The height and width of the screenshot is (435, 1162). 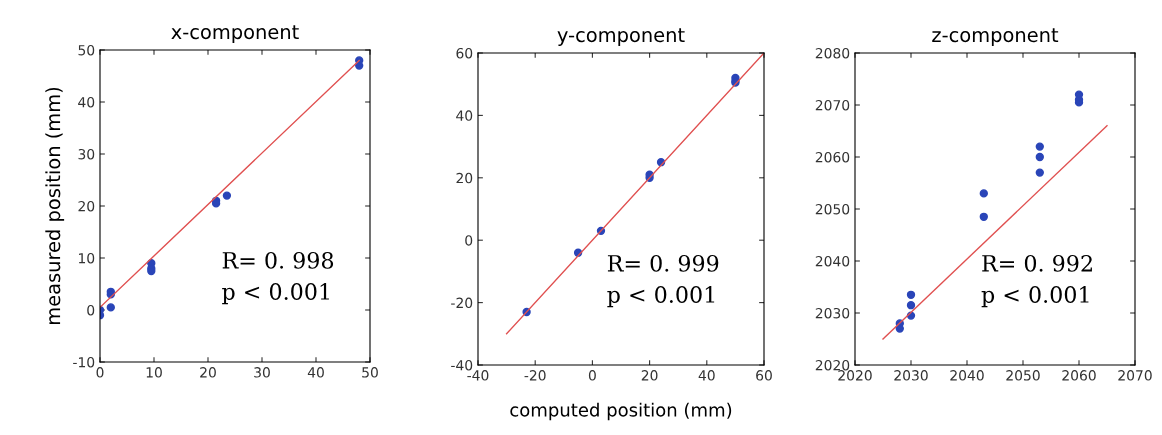 What do you see at coordinates (832, 157) in the screenshot?
I see `y-tick-label: 2060` at bounding box center [832, 157].